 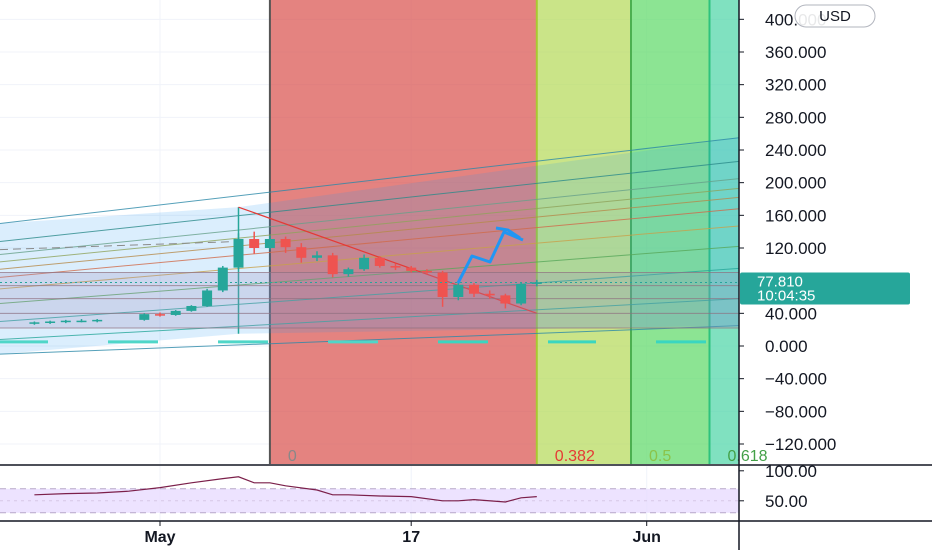 I want to click on y-tick-label: 200.000, so click(x=795, y=183).